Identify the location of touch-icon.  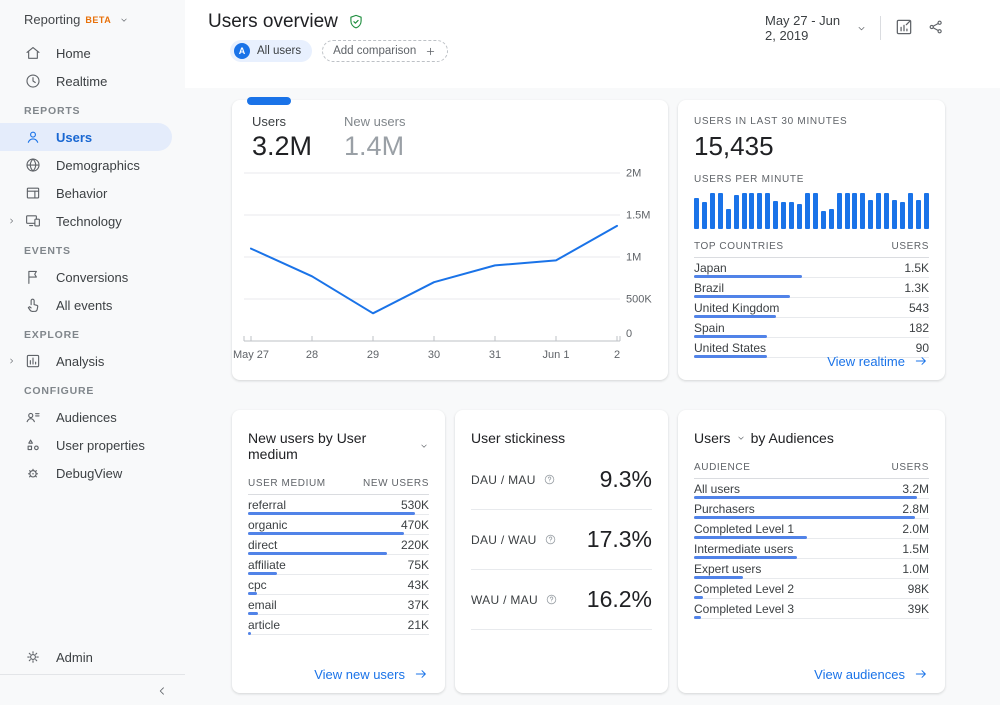
(33, 305).